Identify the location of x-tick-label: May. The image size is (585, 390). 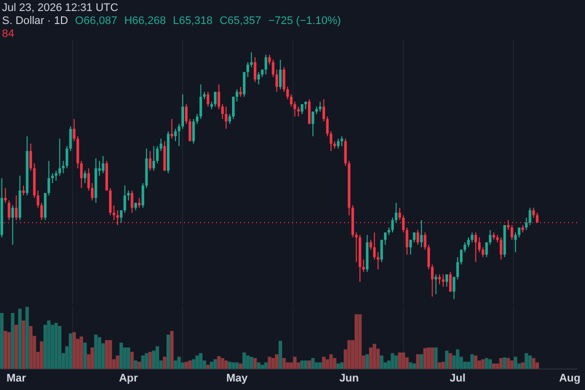
(237, 378).